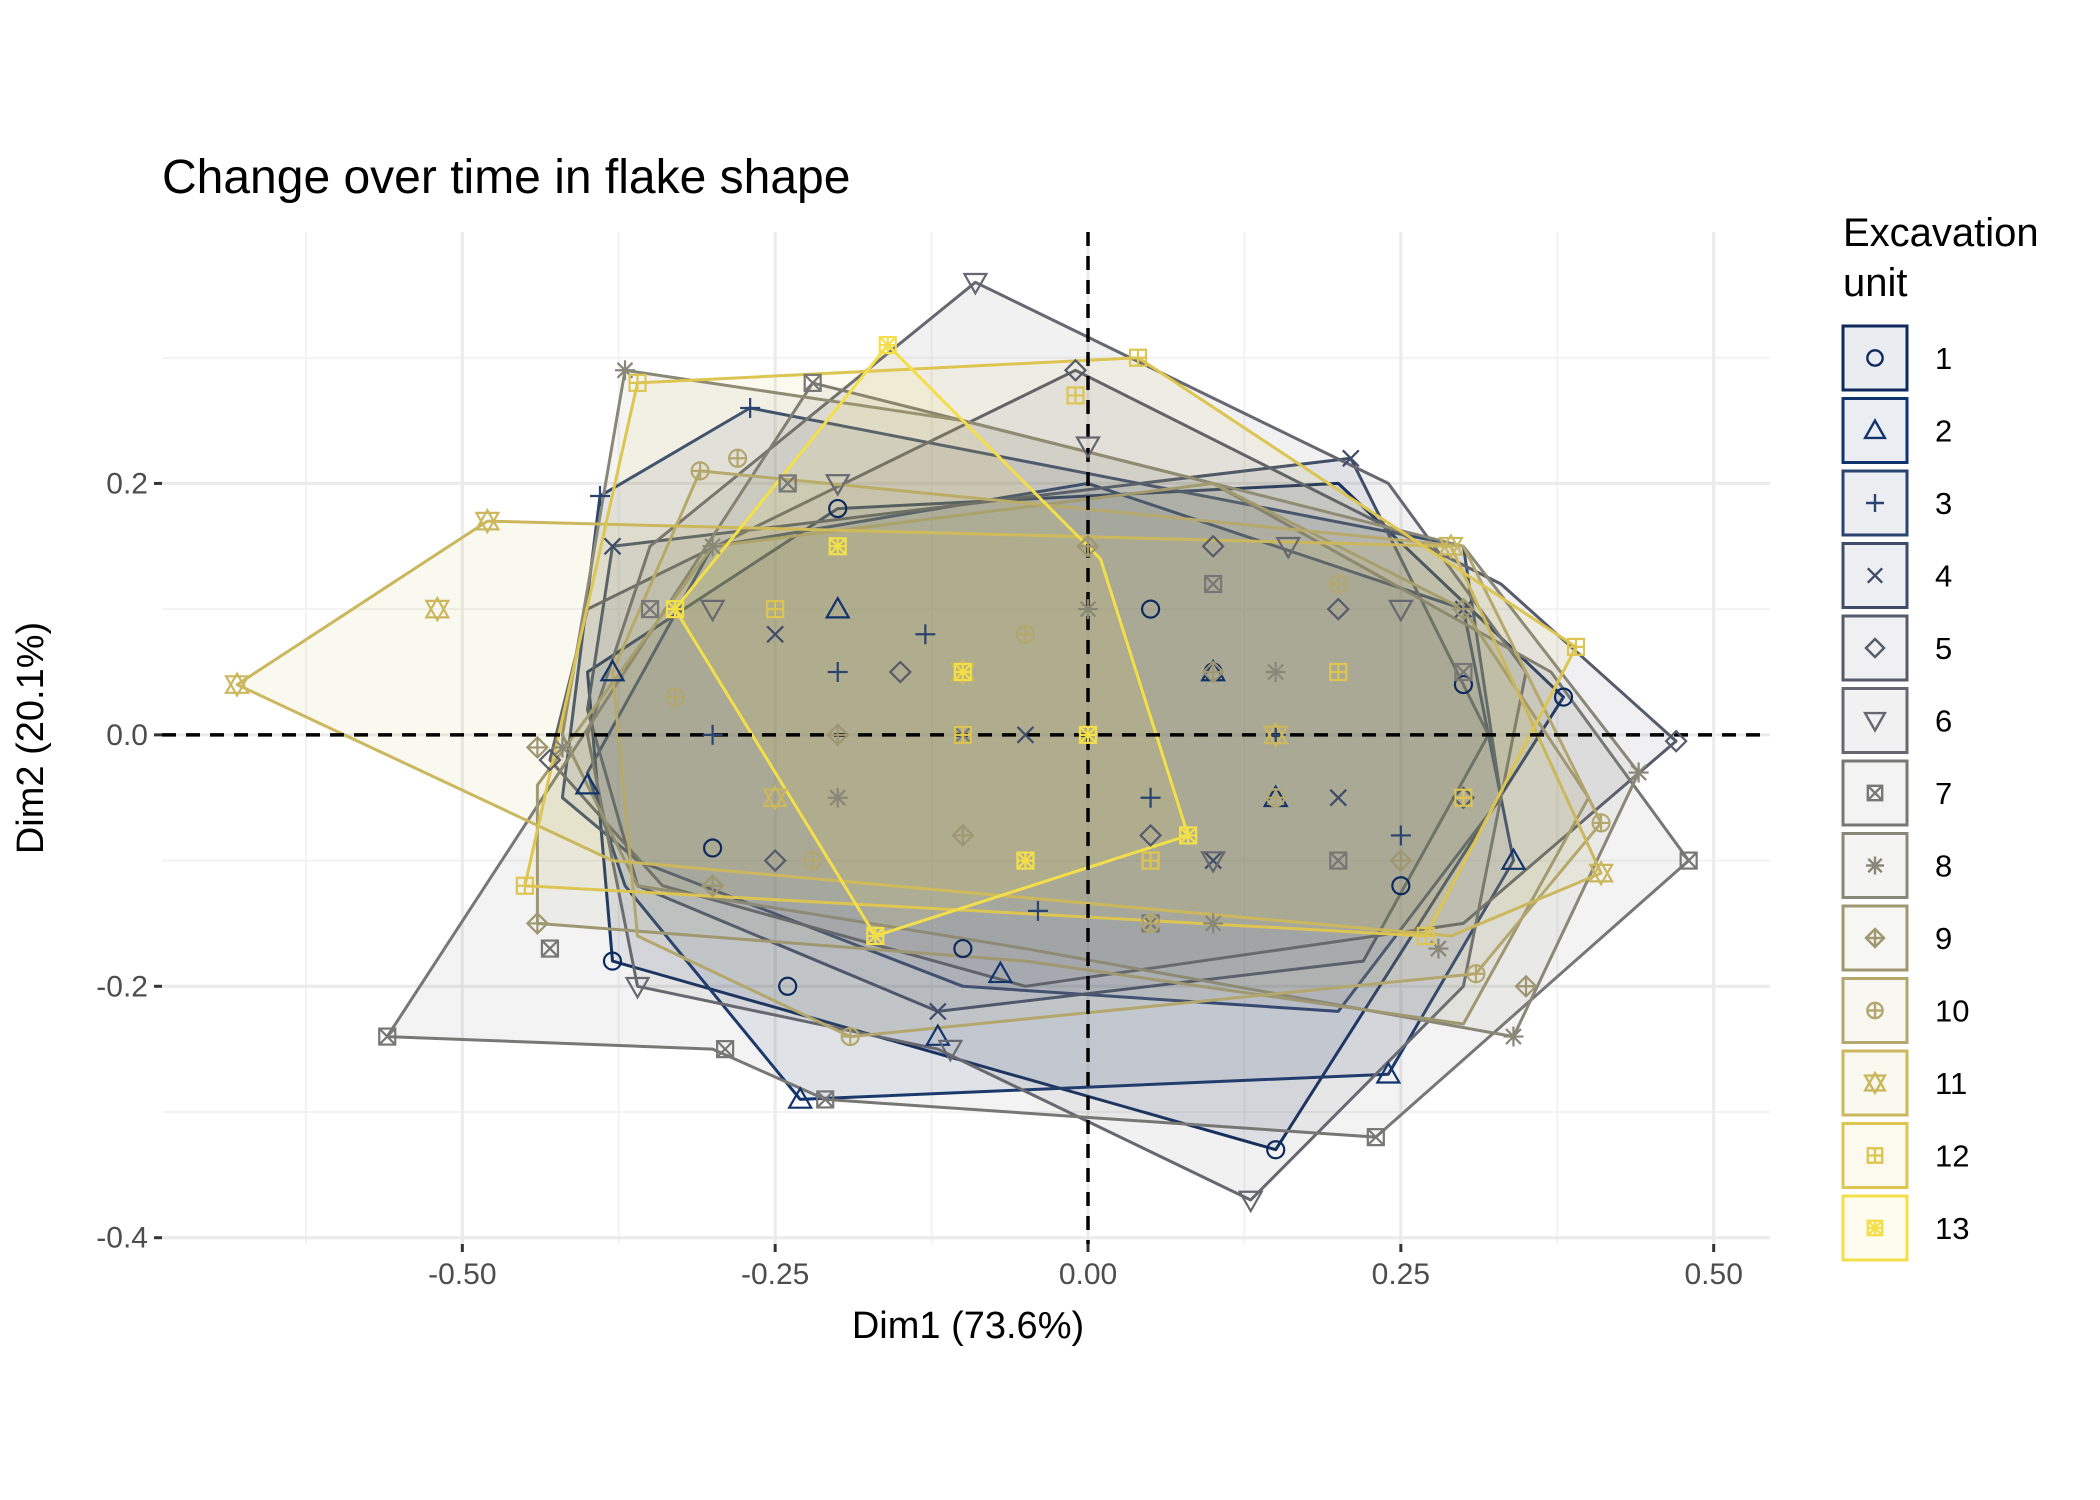 Image resolution: width=2100 pixels, height=1500 pixels. What do you see at coordinates (1943, 503) in the screenshot?
I see `legend-label-unit-3: 3` at bounding box center [1943, 503].